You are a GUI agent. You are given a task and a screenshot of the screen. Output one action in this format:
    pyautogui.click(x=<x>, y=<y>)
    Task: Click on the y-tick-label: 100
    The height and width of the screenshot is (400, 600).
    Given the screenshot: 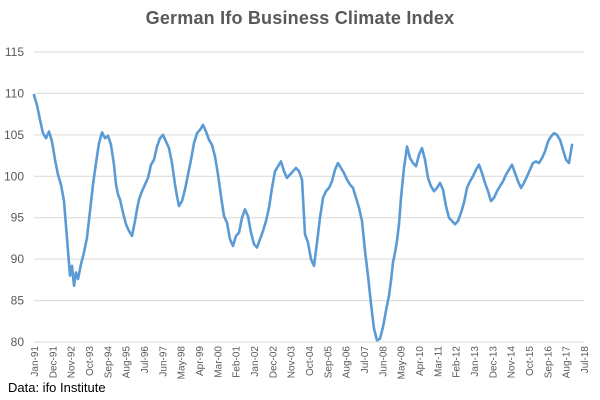 What is the action you would take?
    pyautogui.click(x=14, y=176)
    